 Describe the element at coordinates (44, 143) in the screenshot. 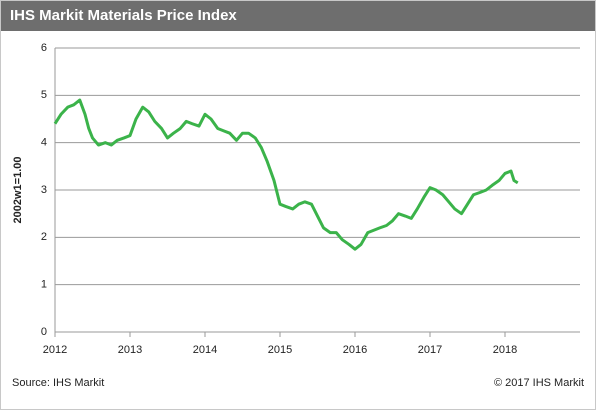

I see `y-tick-label: 4` at that location.